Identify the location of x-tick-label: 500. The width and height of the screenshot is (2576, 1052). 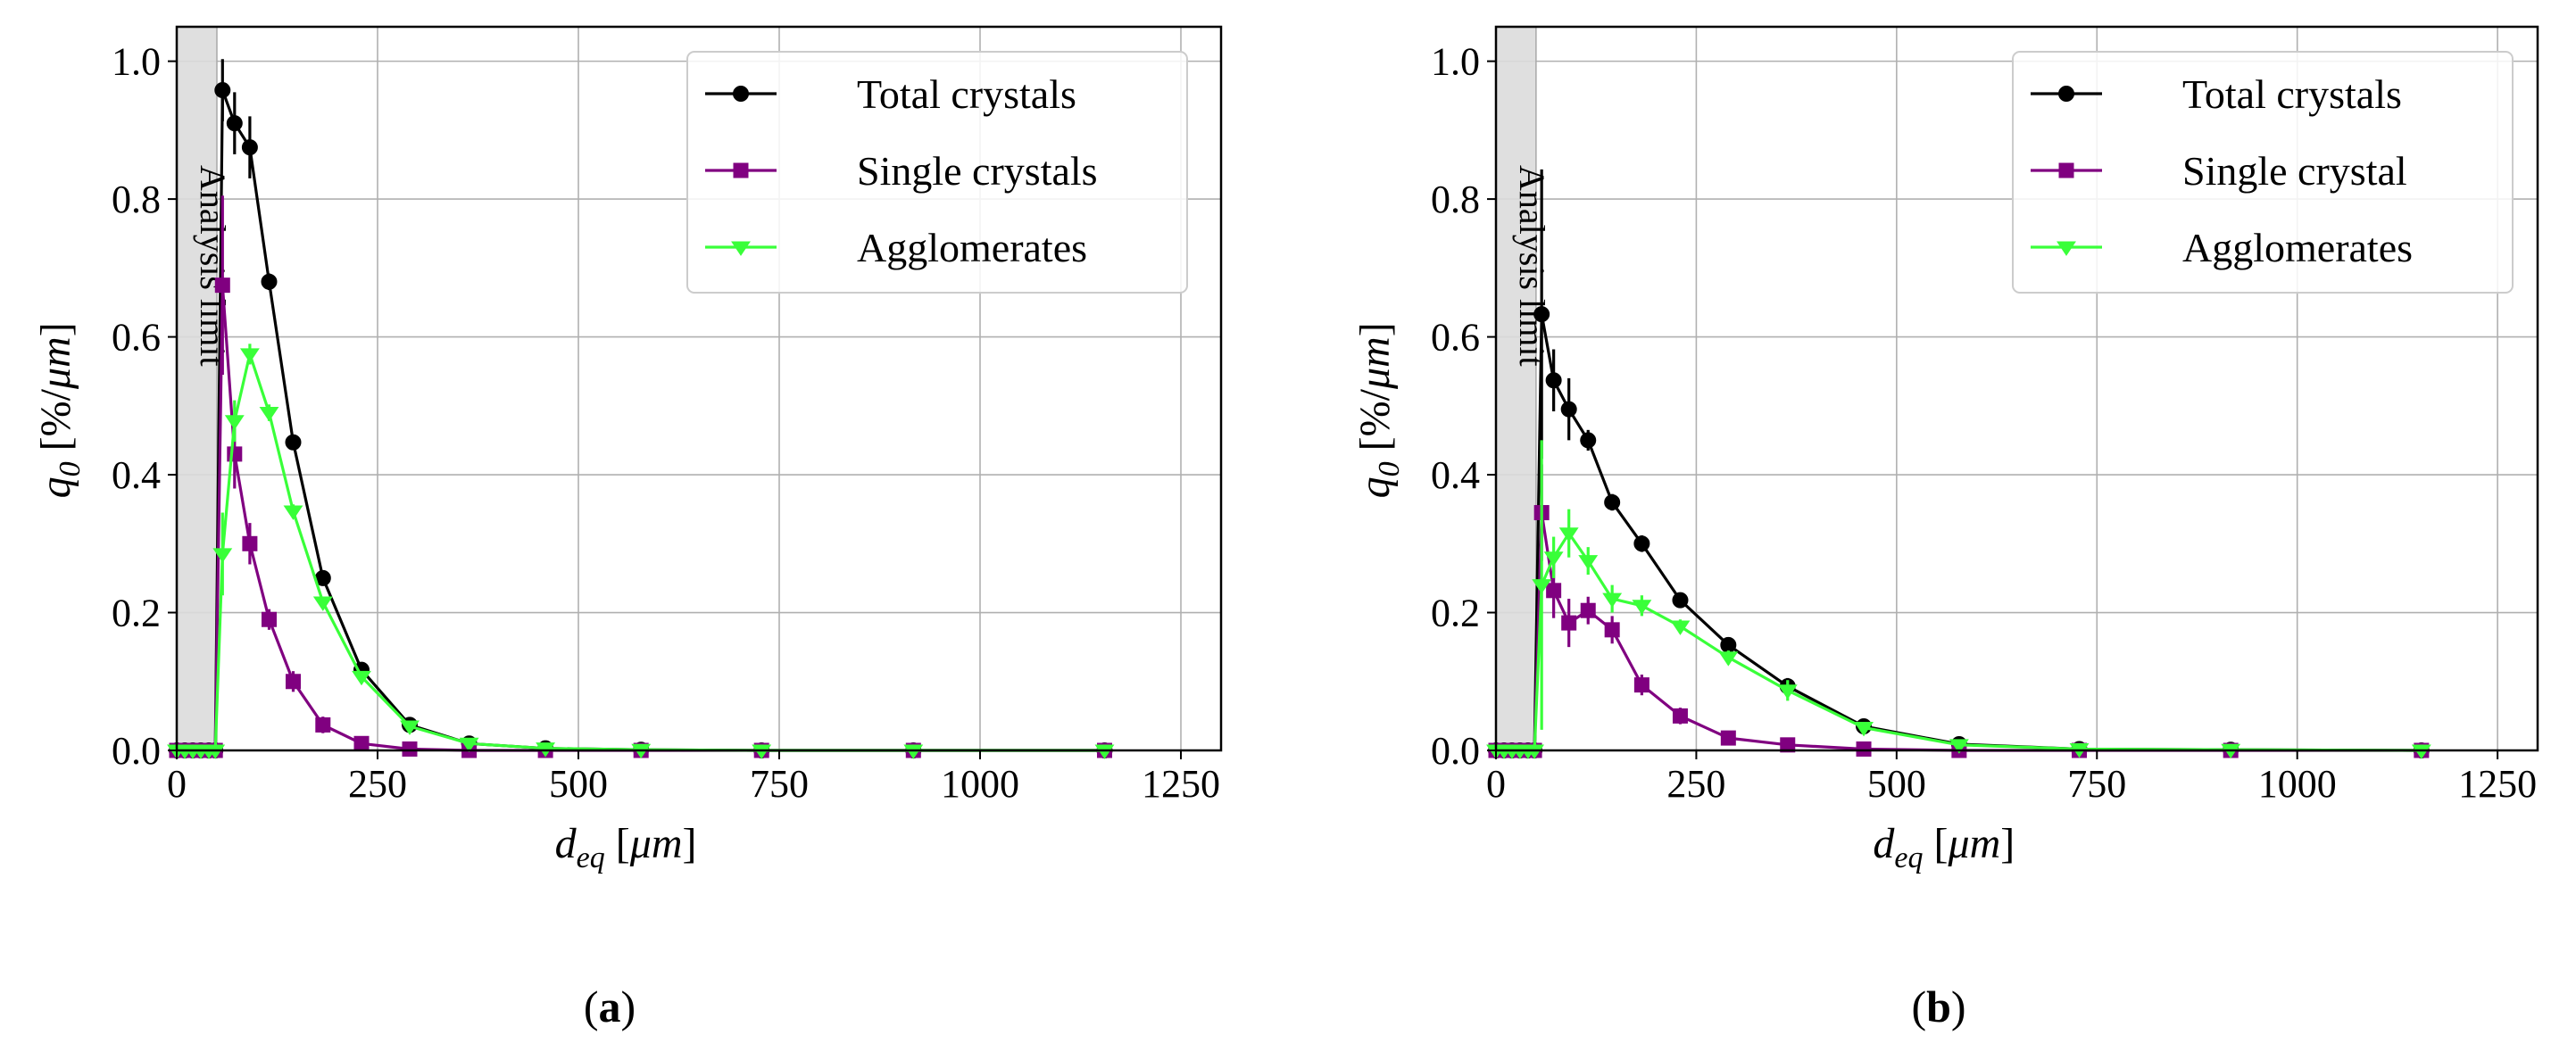
(579, 784).